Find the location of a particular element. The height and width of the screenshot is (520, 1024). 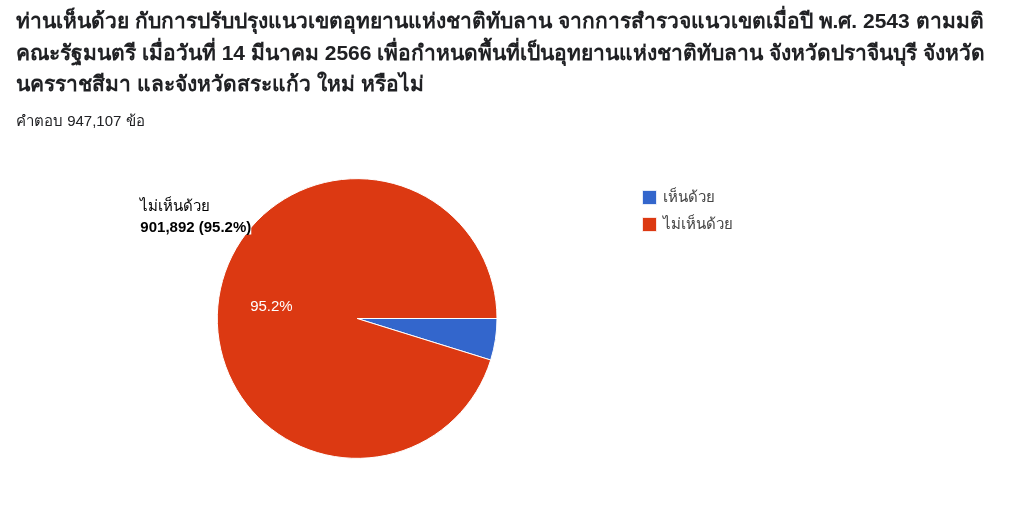

legend-label: เห็นด้วย is located at coordinates (689, 196).